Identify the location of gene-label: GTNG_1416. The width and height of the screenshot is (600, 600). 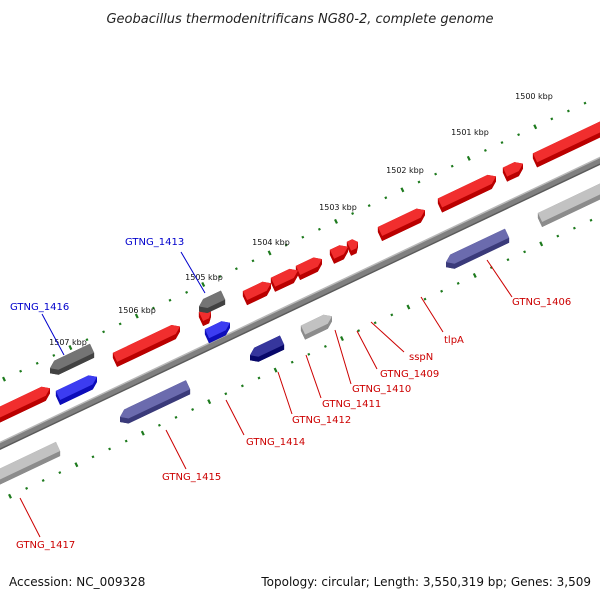
(39, 307).